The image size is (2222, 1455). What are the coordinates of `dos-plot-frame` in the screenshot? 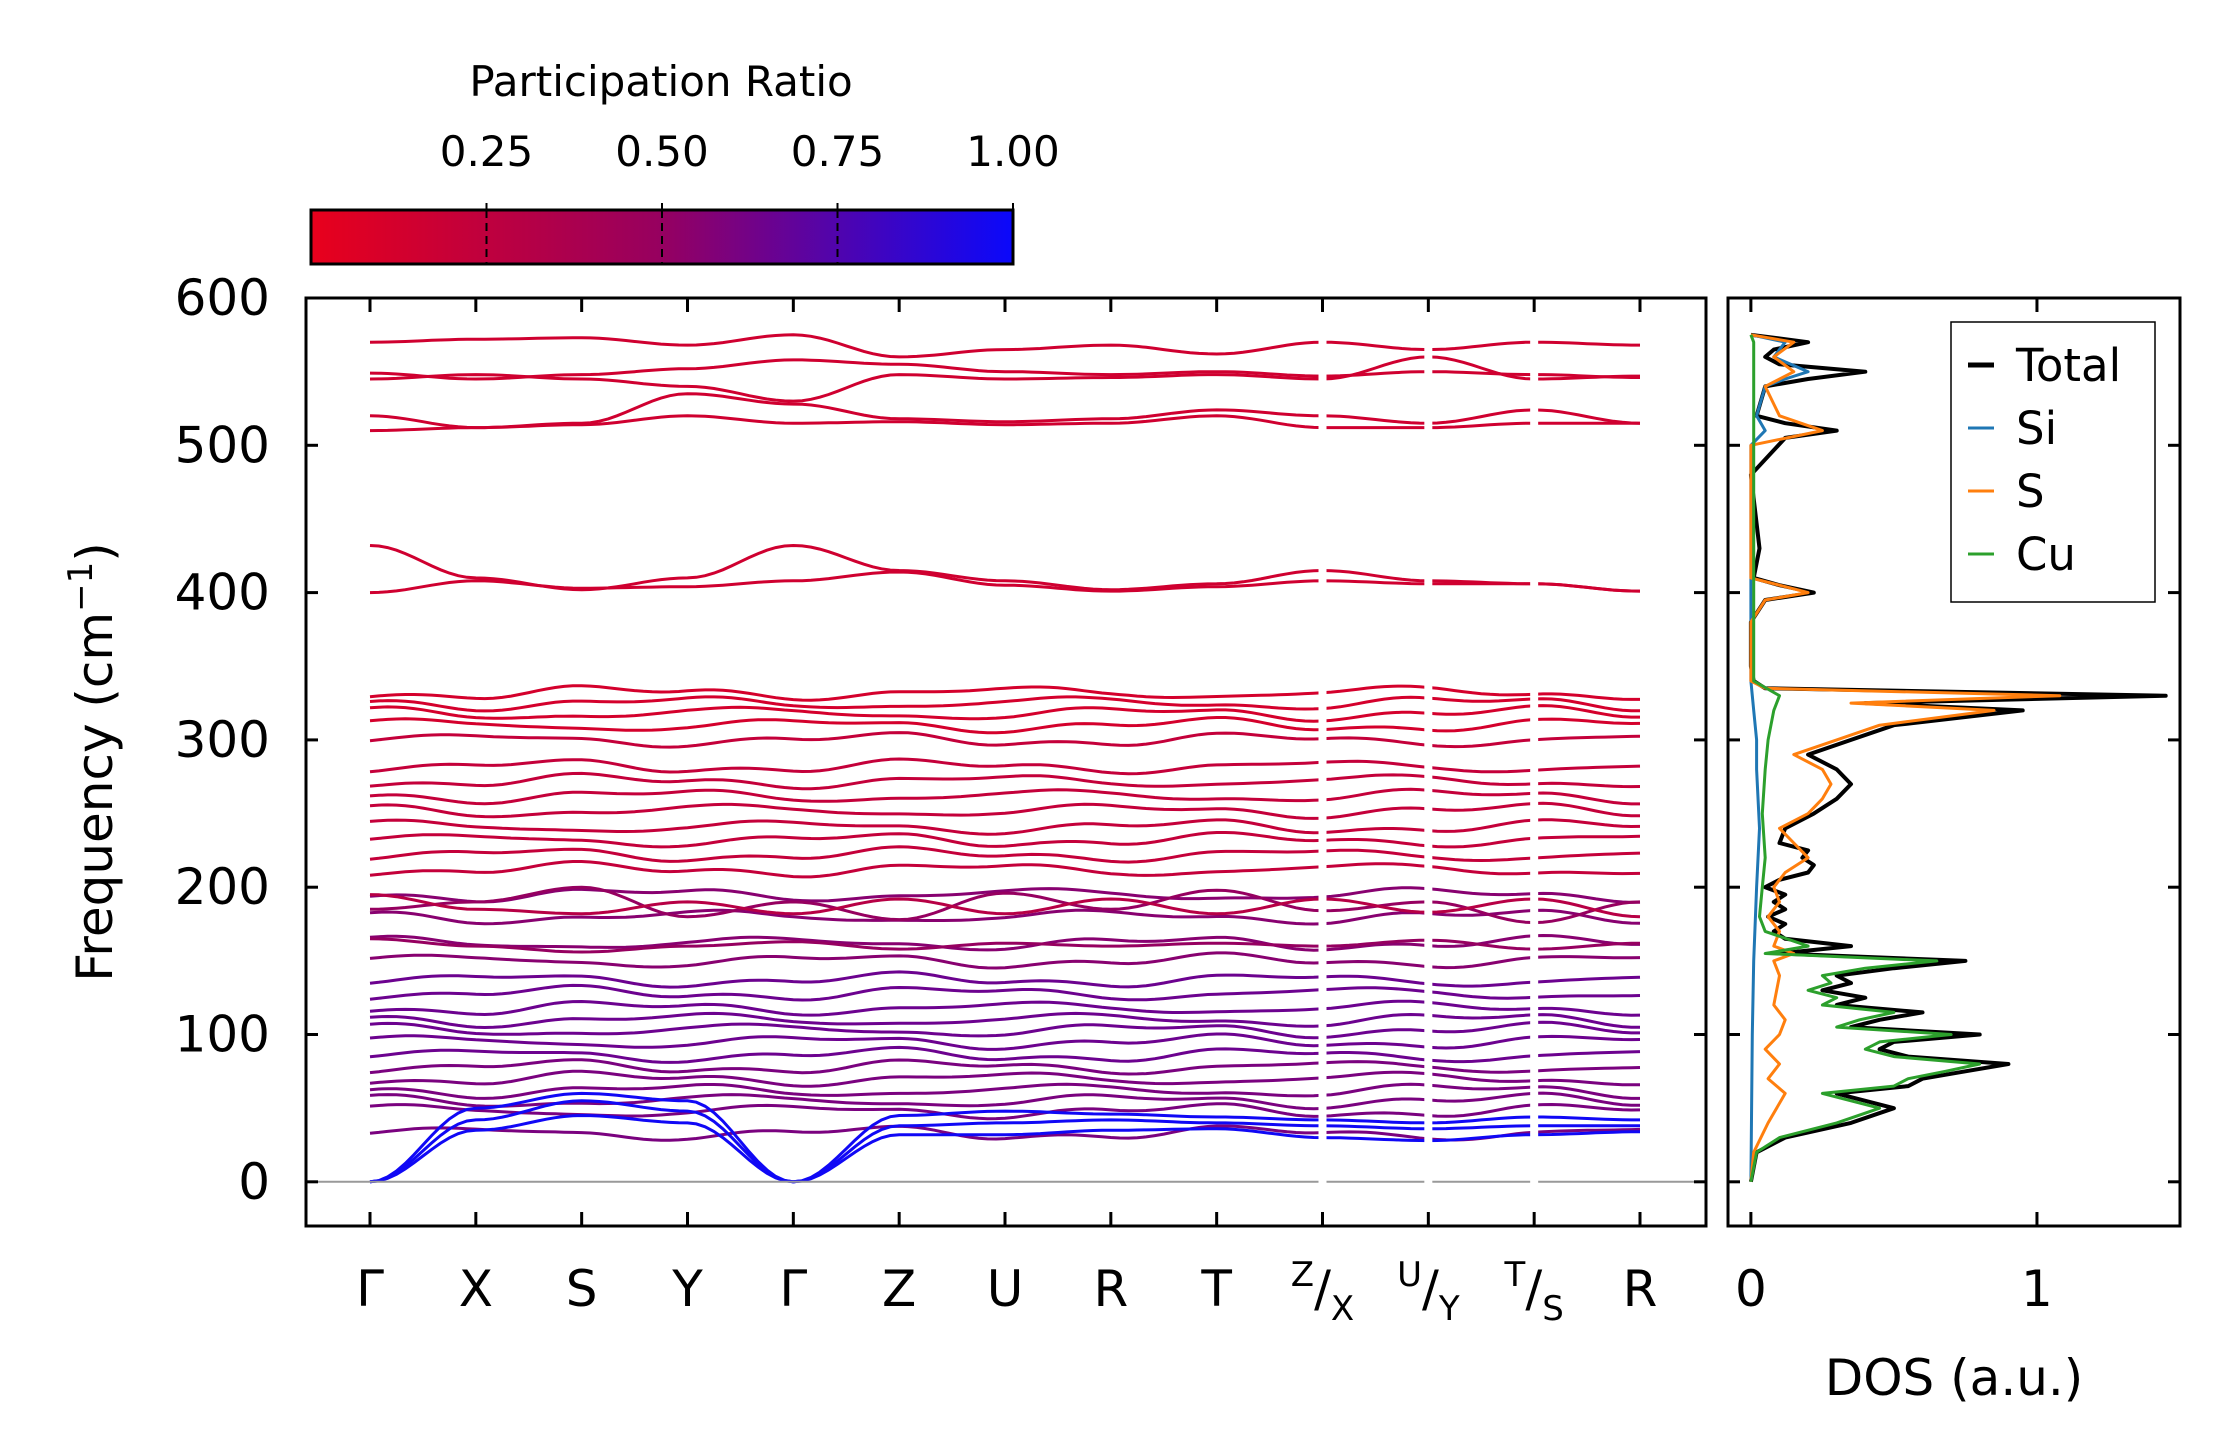 It's located at (1954, 762).